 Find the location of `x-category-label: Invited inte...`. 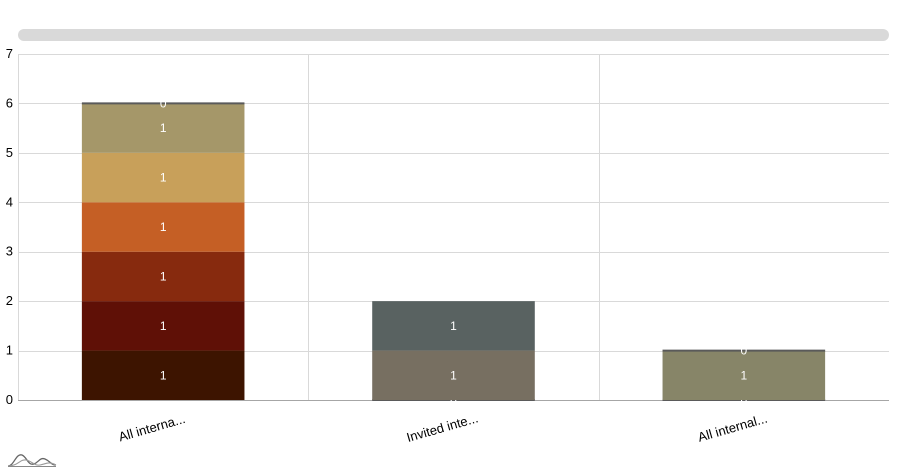

x-category-label: Invited inte... is located at coordinates (442, 427).